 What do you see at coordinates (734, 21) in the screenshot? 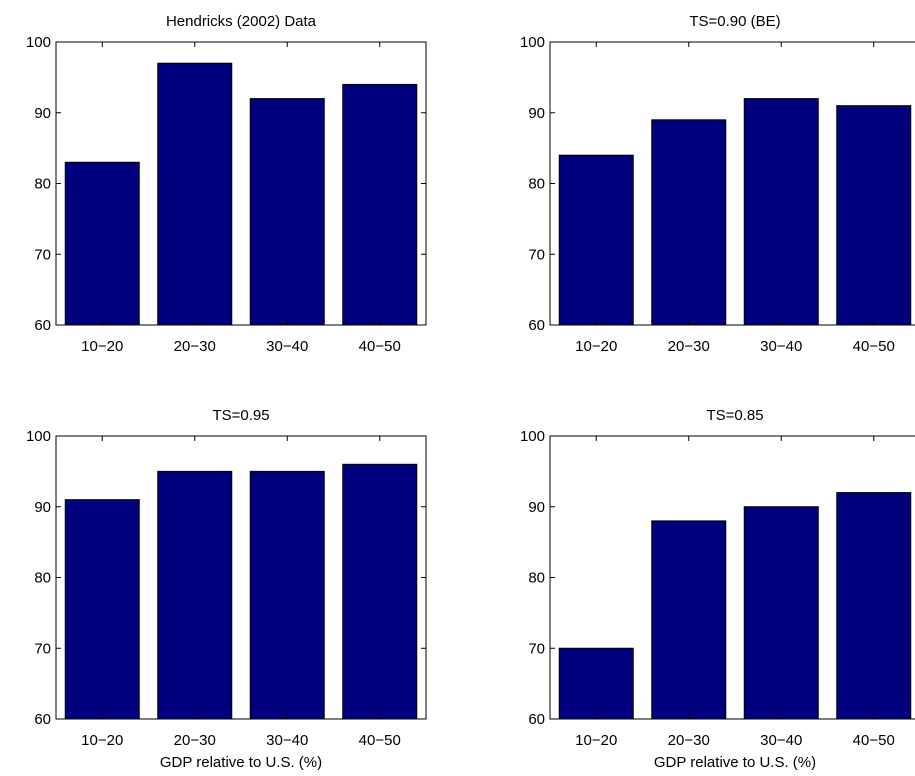
I see `chart-title: TS=0.90 (BE)` at bounding box center [734, 21].